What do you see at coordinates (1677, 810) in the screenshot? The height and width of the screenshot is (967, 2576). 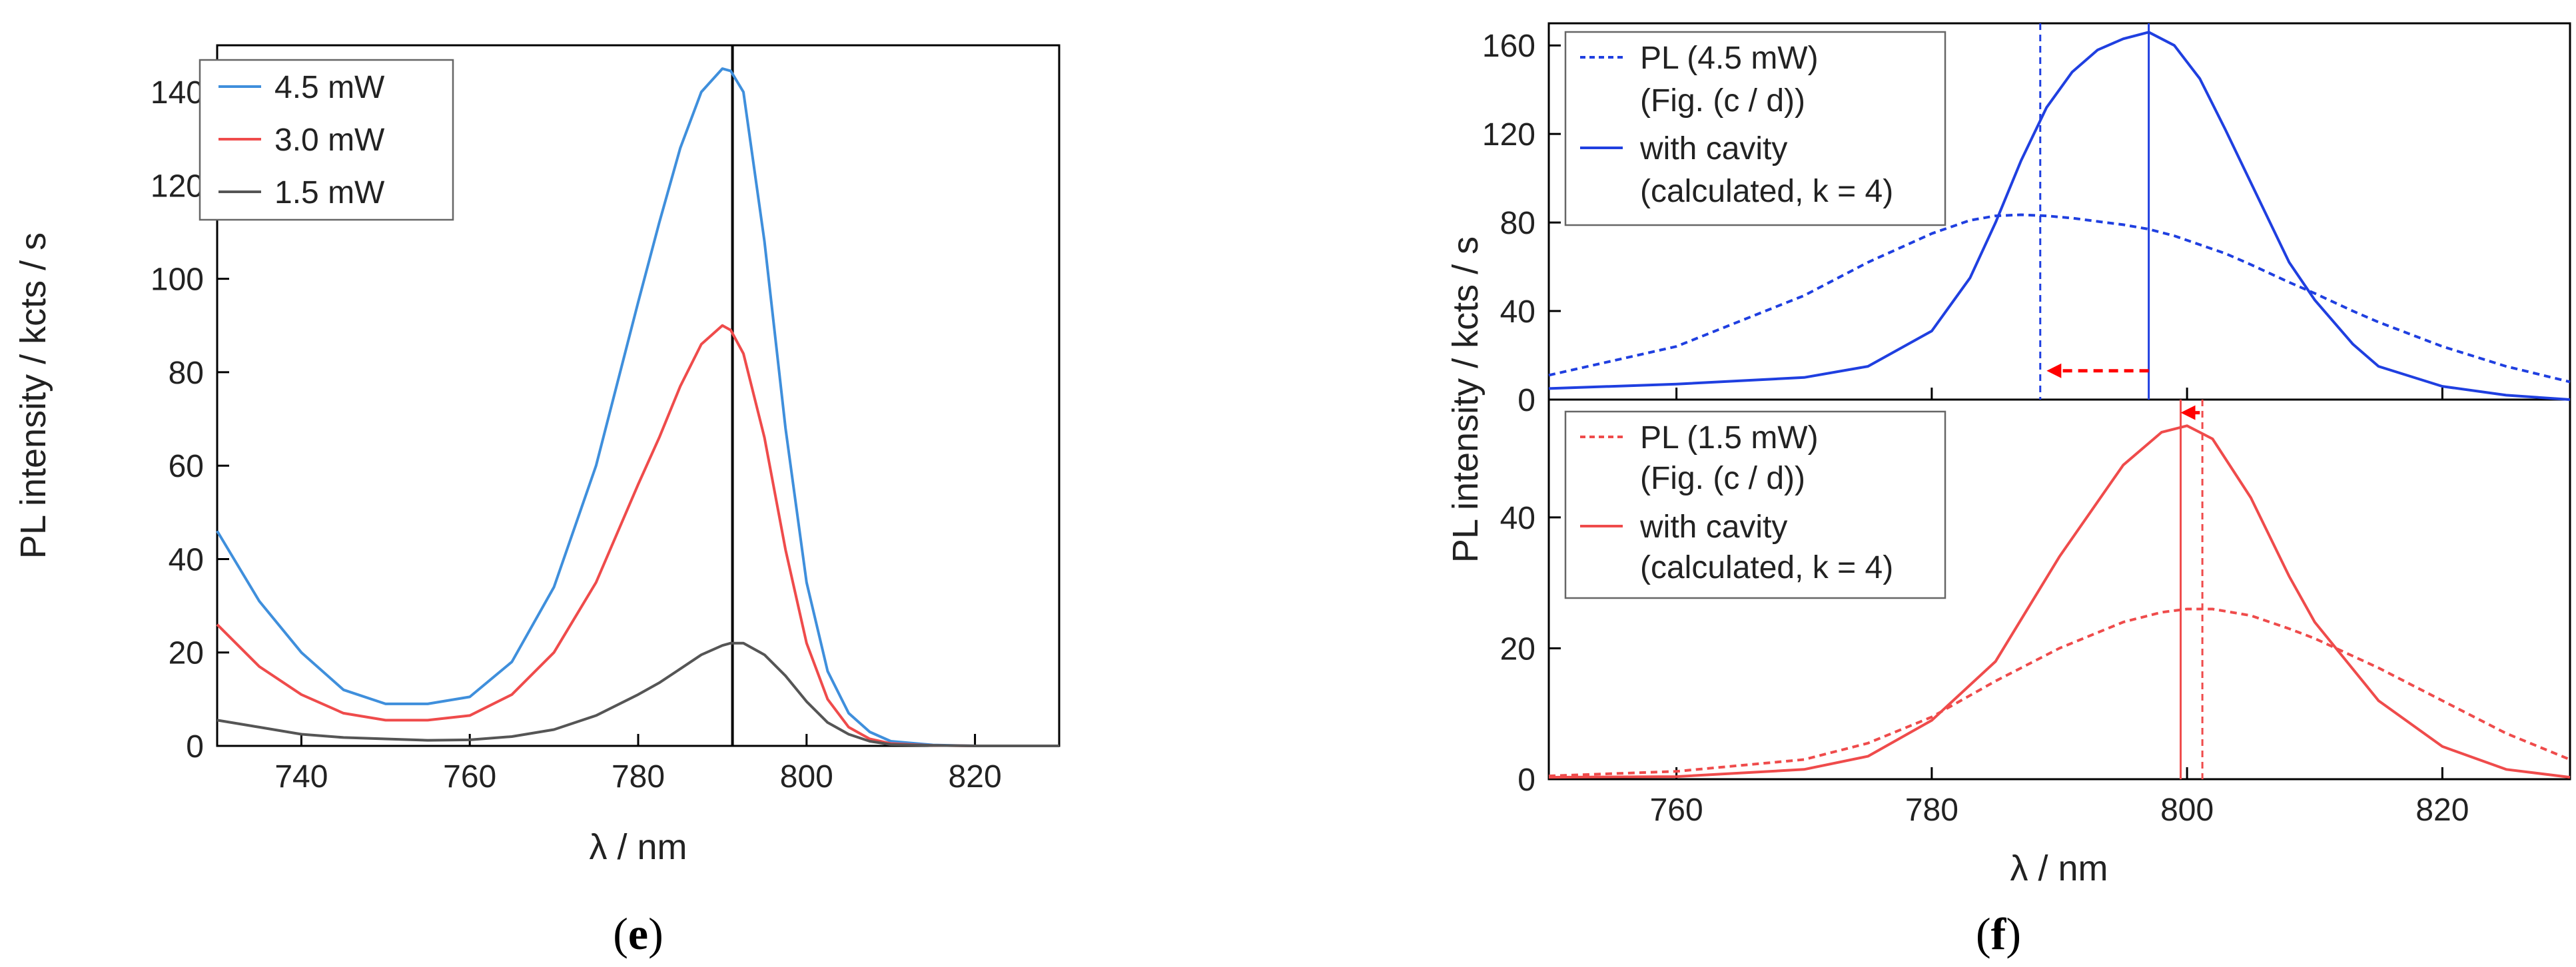 I see `panel-f-xtick-label: 760` at bounding box center [1677, 810].